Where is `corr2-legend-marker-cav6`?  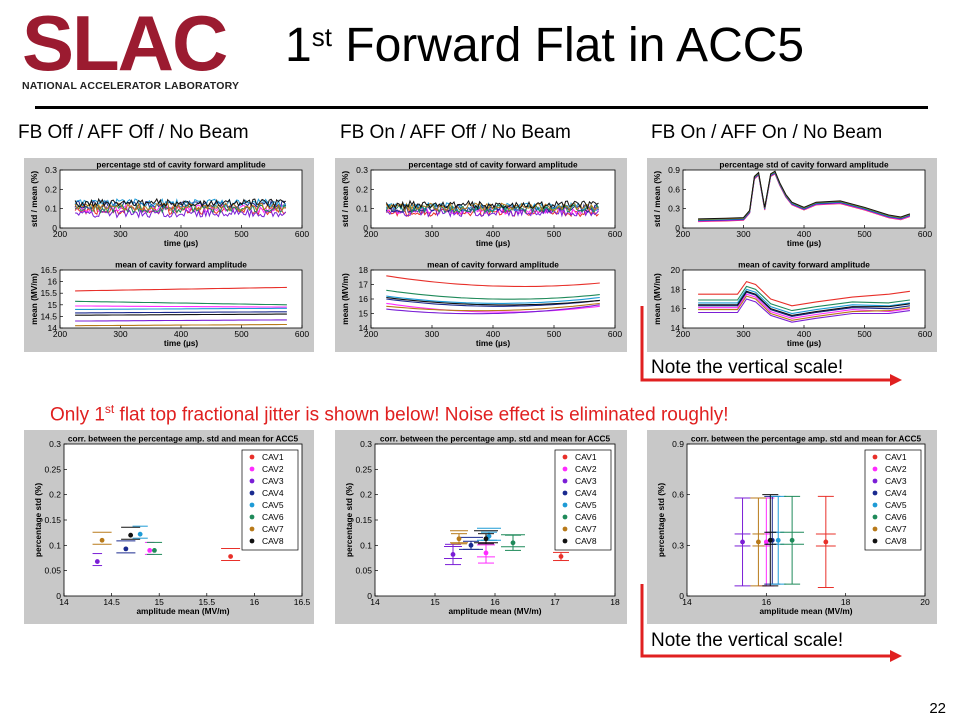
corr2-legend-marker-cav6 is located at coordinates (565, 517).